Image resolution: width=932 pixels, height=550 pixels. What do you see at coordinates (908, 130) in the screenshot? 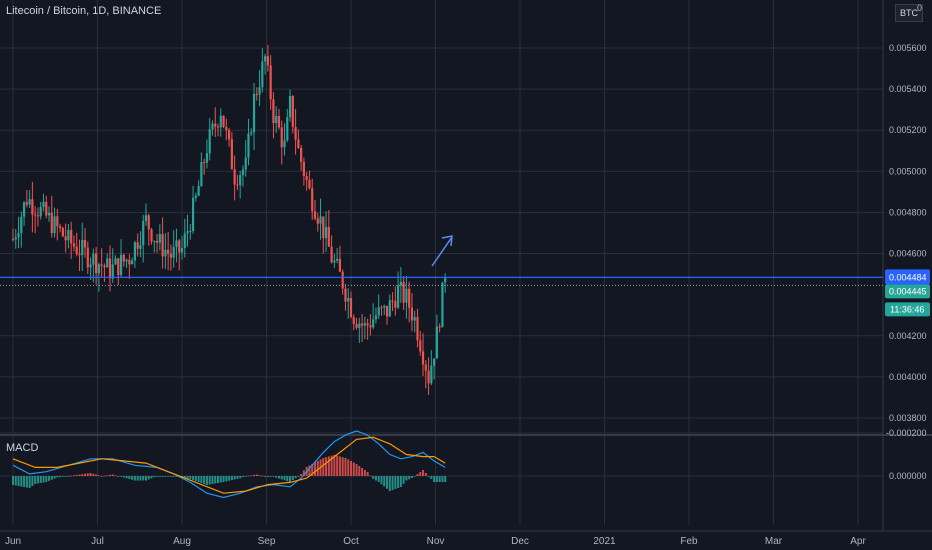
I see `y-tick-label: 0.005200` at bounding box center [908, 130].